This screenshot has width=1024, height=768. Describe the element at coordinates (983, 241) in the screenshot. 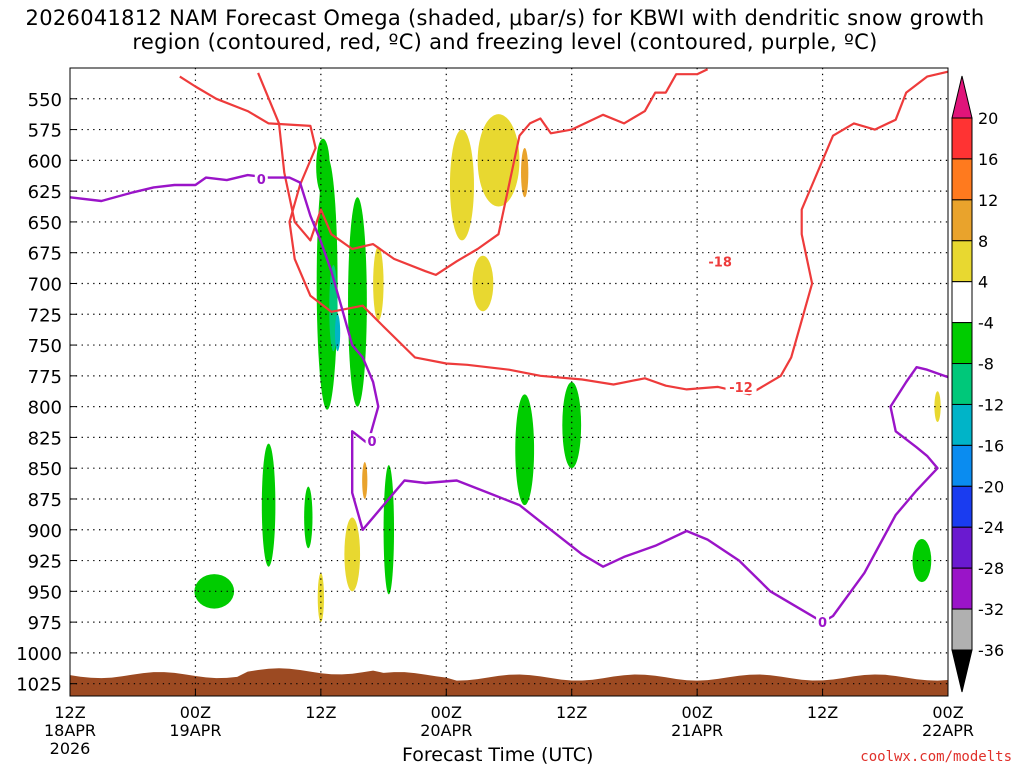

I see `colorbar-label: 8` at that location.